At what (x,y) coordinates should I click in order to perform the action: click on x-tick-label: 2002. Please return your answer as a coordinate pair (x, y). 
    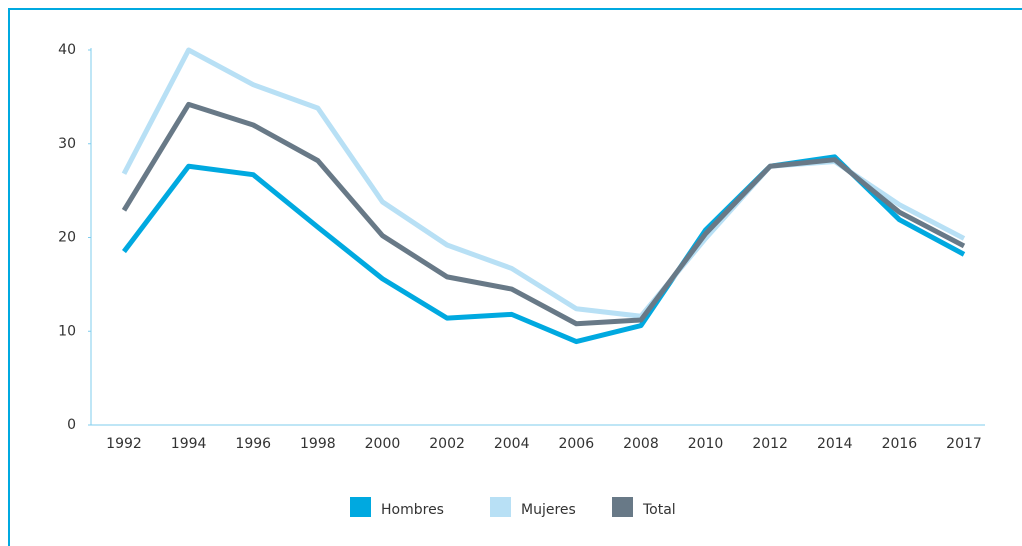
    Looking at the image, I should click on (447, 444).